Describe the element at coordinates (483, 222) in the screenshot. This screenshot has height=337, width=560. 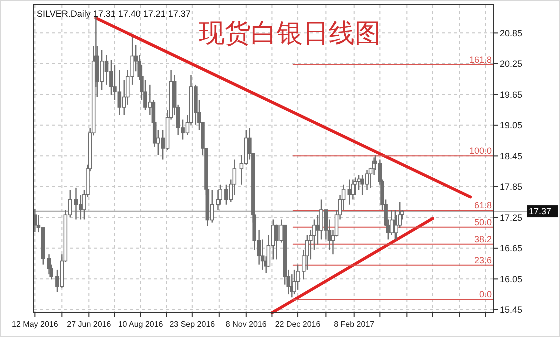
I see `series-label: 50.0` at that location.